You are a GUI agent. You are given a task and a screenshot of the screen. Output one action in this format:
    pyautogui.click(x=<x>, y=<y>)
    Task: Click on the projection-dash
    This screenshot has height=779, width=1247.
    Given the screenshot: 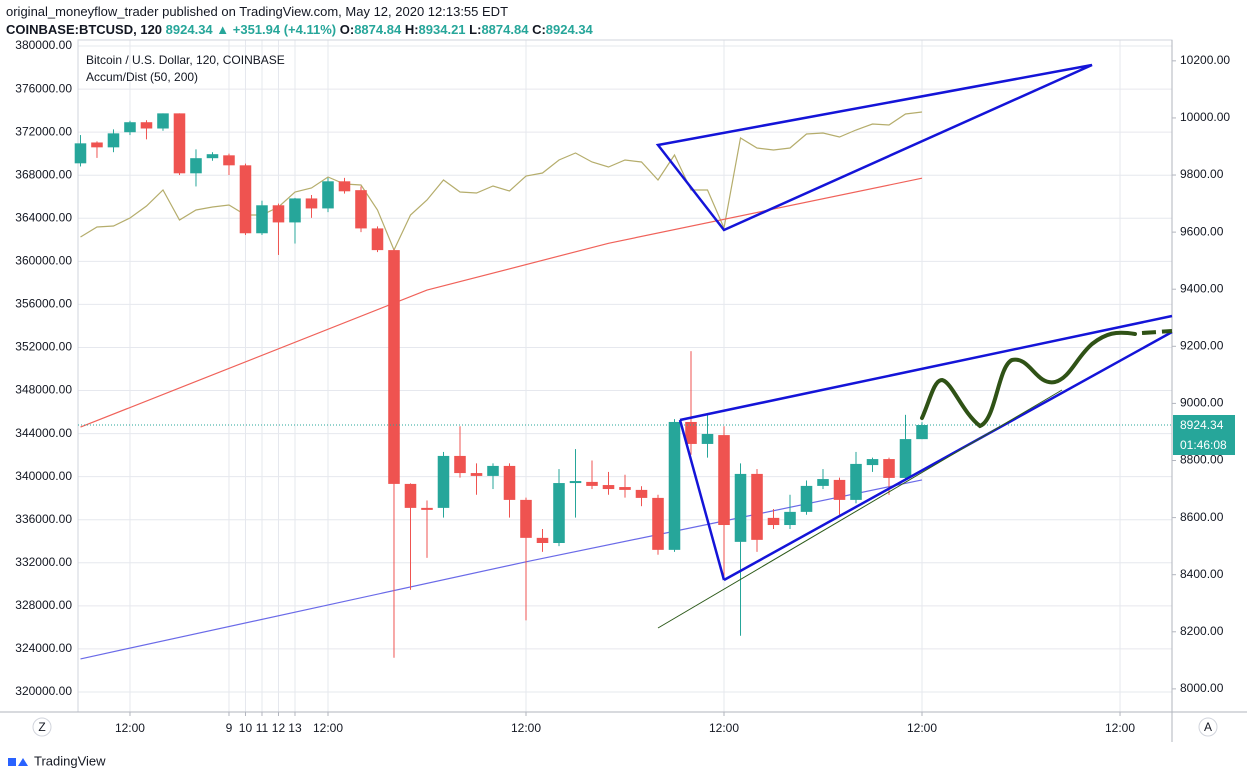 What is the action you would take?
    pyautogui.click(x=1157, y=332)
    